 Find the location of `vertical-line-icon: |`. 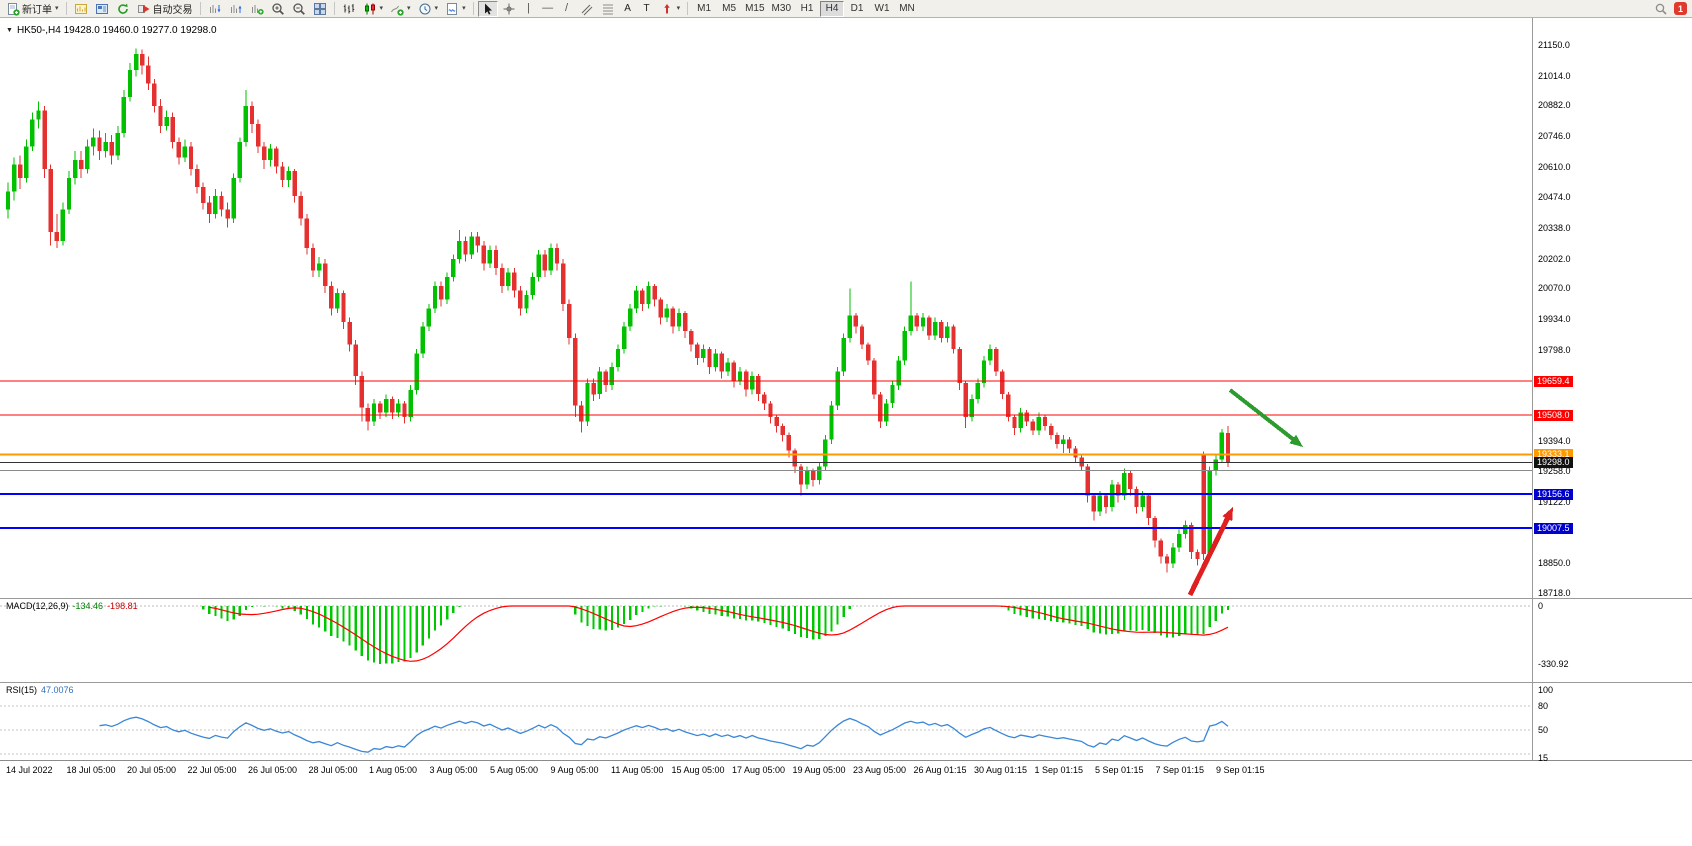

vertical-line-icon: | is located at coordinates (528, 8).